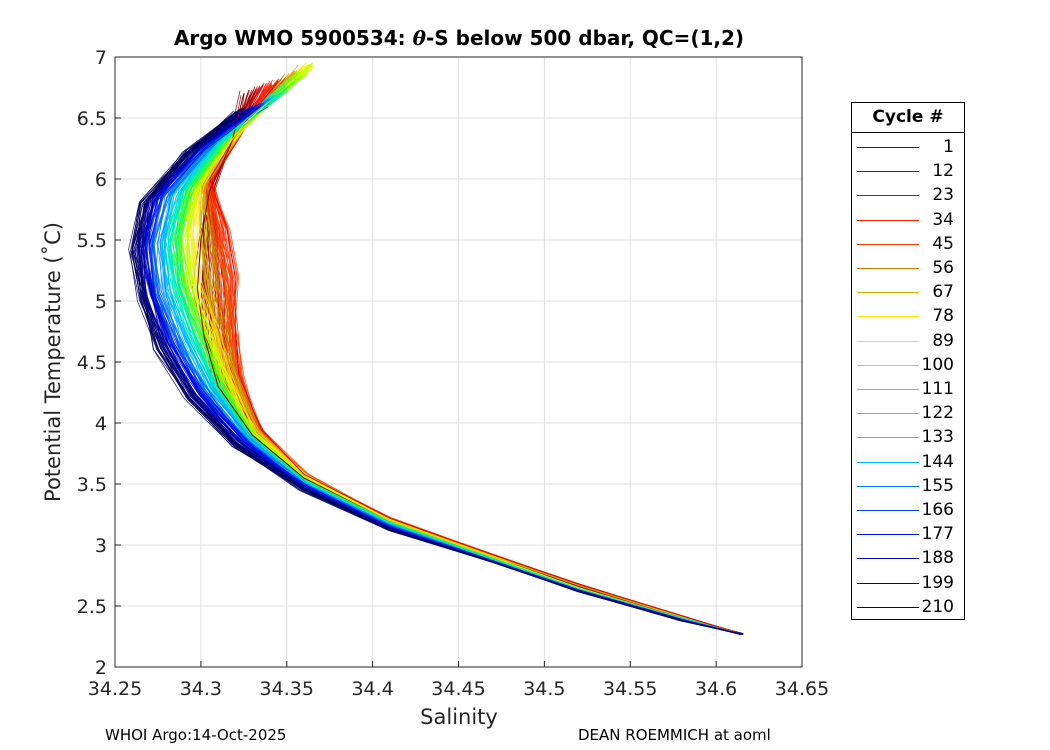 The width and height of the screenshot is (1050, 750). Describe the element at coordinates (937, 437) in the screenshot. I see `legend-label: 133` at that location.